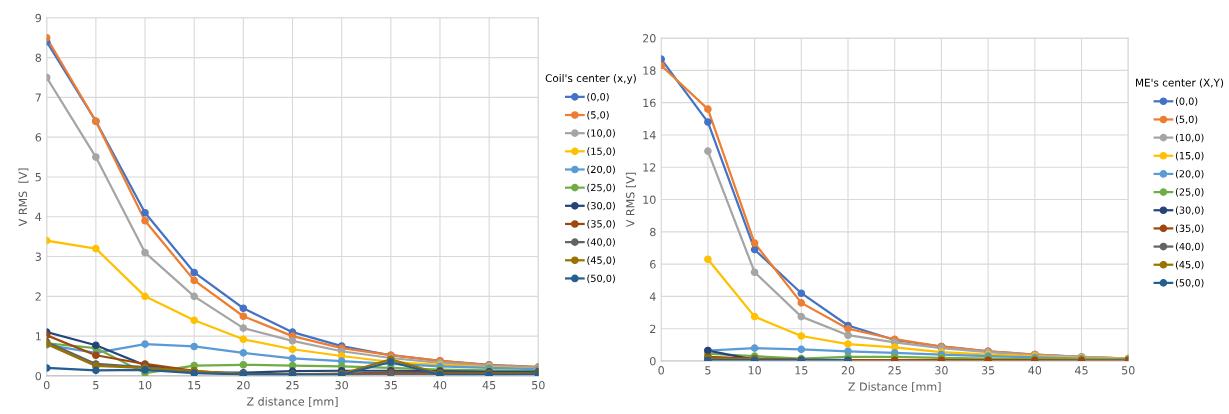 This screenshot has width=1229, height=414. What do you see at coordinates (38, 97) in the screenshot?
I see `y-tick-label: 7` at bounding box center [38, 97].